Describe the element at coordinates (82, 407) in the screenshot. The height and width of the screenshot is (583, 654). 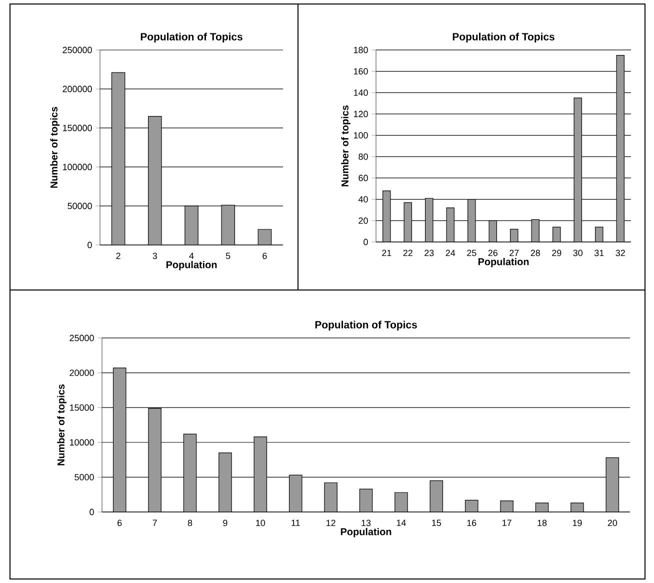
I see `y-tick-label: 15000` at that location.